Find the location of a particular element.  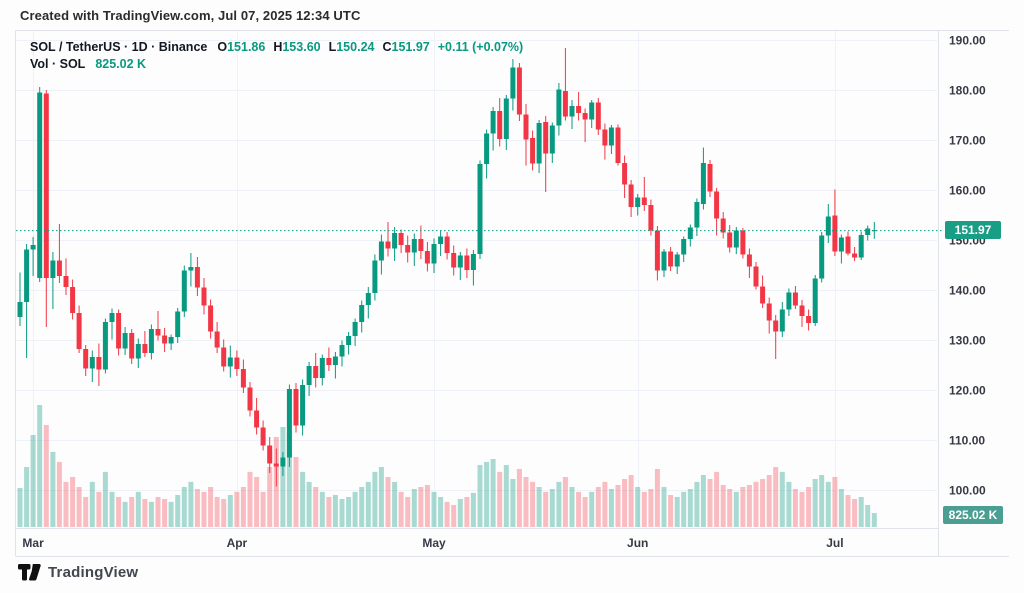

price-tick-label: 110.00 is located at coordinates (967, 441).